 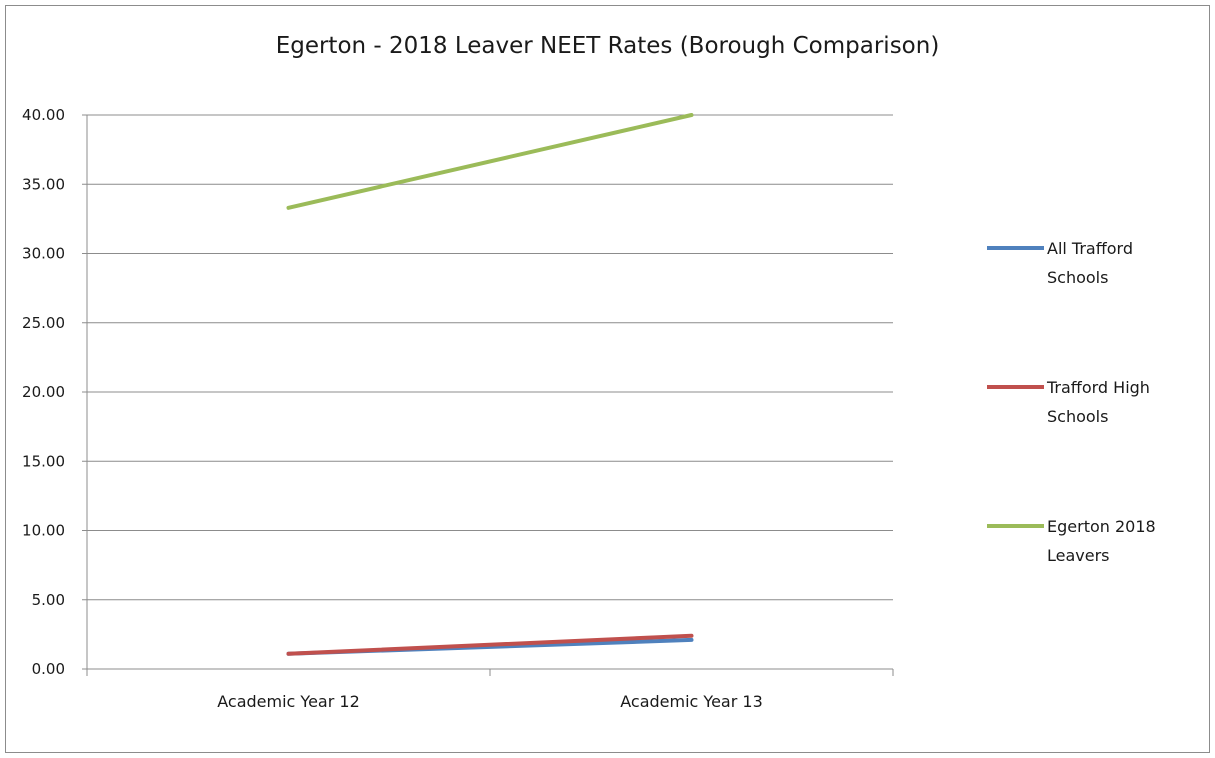 What do you see at coordinates (1090, 248) in the screenshot?
I see `legend-label: All Trafford` at bounding box center [1090, 248].